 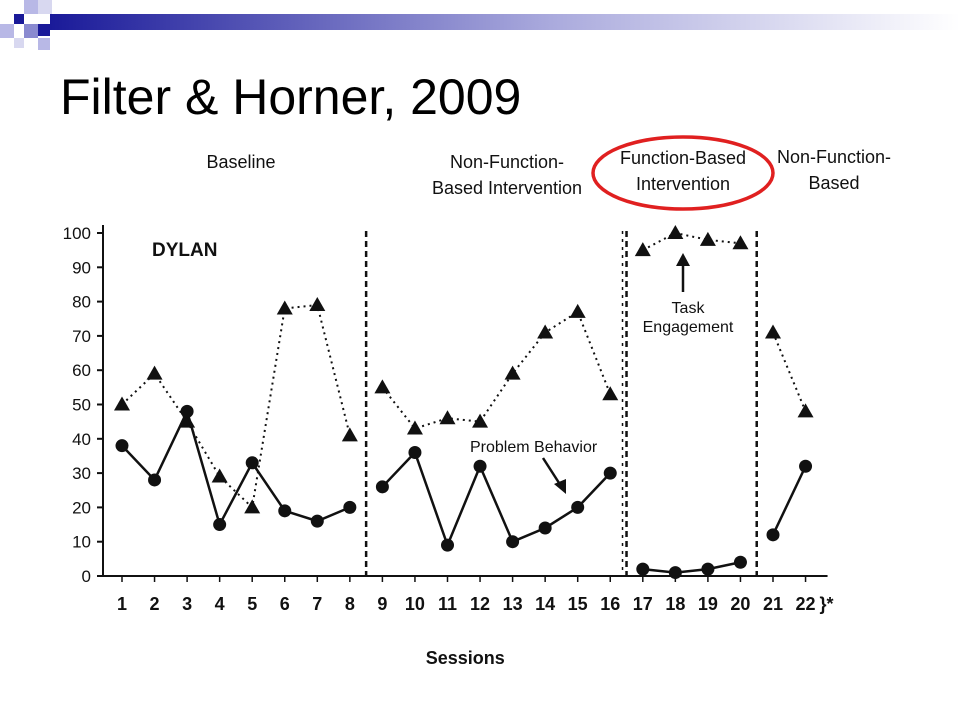 I want to click on y-tick-label: 50, so click(x=81, y=405).